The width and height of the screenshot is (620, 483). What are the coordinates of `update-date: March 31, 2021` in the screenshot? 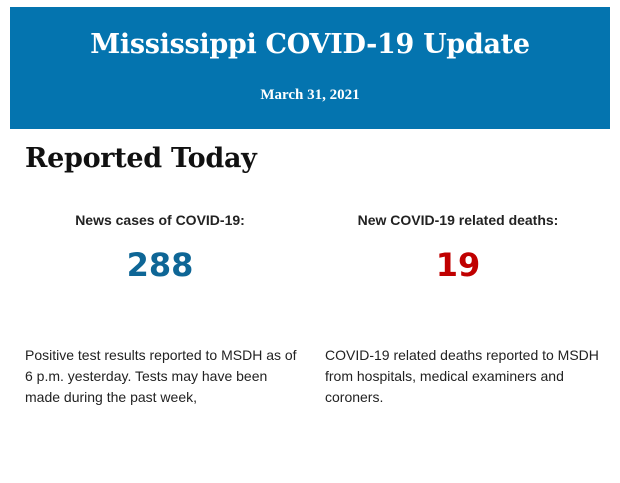 It's located at (310, 95).